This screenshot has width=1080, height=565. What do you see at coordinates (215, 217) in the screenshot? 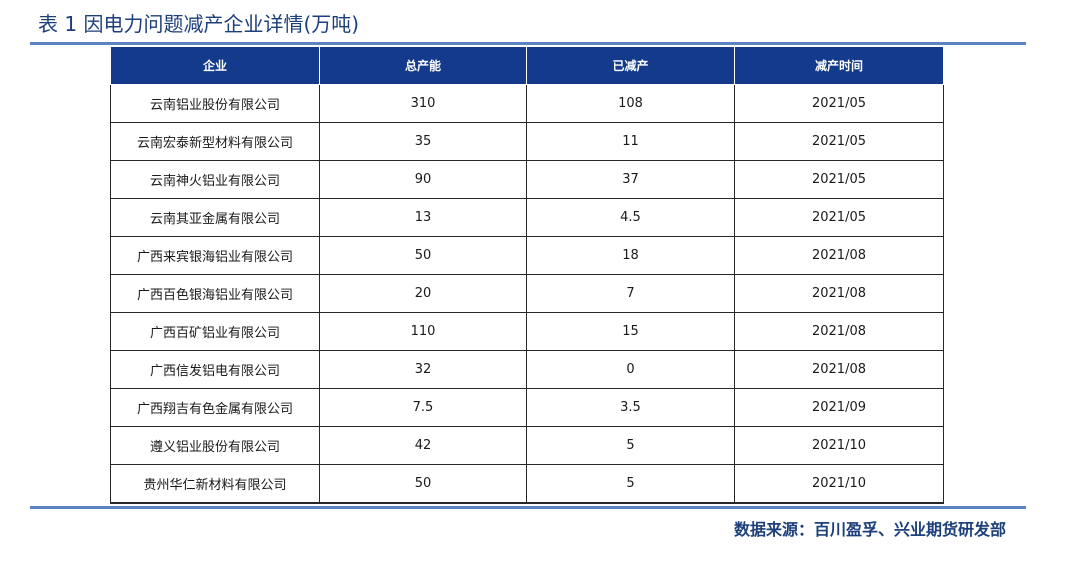
I see `cell-company: 云南其亚金属有限公司` at bounding box center [215, 217].